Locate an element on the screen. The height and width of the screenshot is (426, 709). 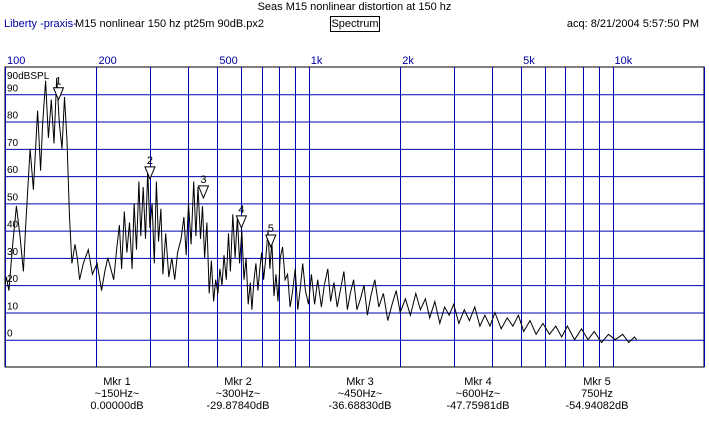
marker-frequency: ~300Hz~ is located at coordinates (238, 394).